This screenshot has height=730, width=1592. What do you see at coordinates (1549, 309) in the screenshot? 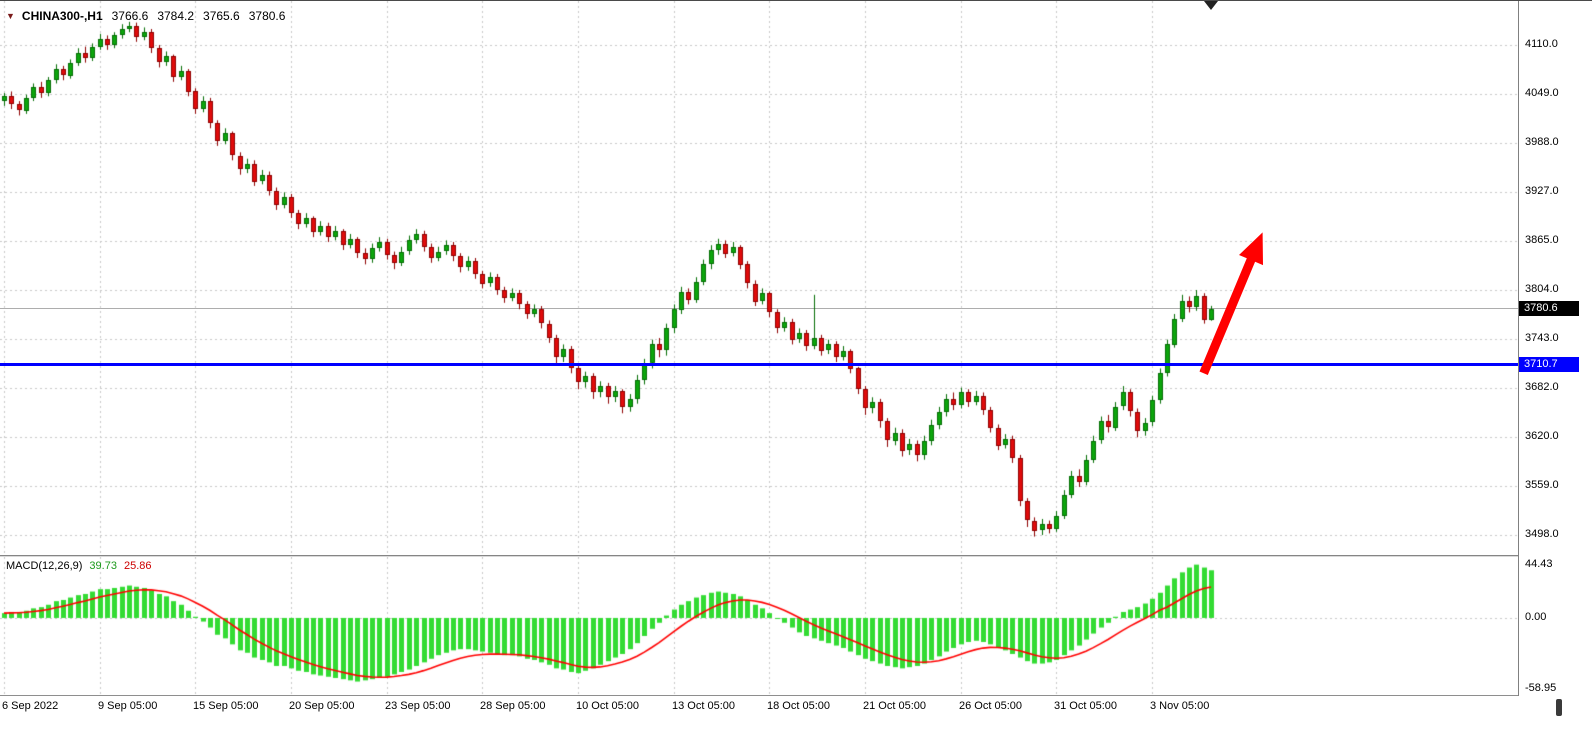
I see `last-price-line-tag: 3780.6` at bounding box center [1549, 309].